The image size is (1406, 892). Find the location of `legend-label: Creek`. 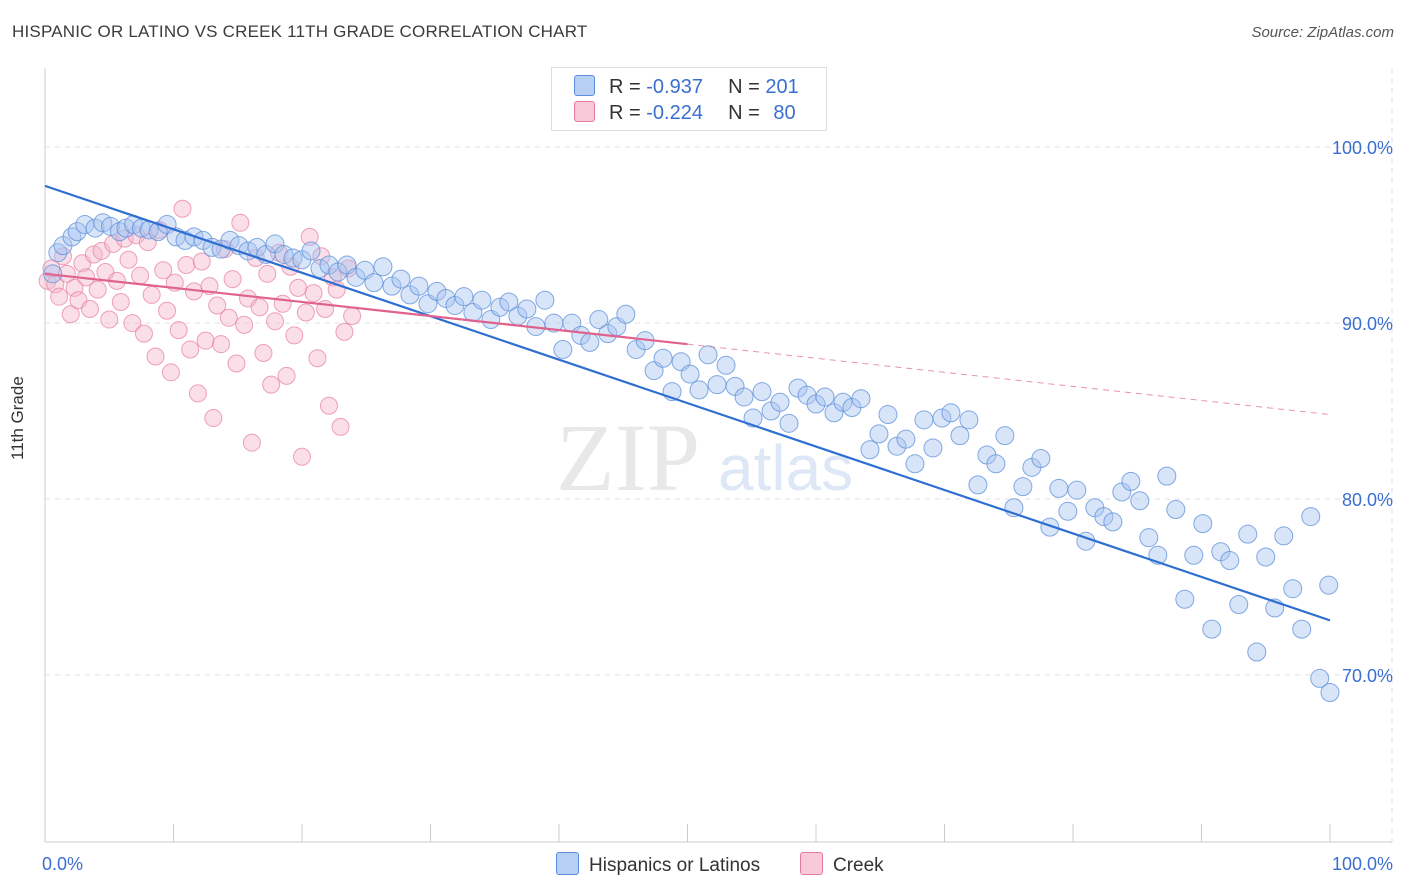

legend-label: Creek is located at coordinates (858, 865).